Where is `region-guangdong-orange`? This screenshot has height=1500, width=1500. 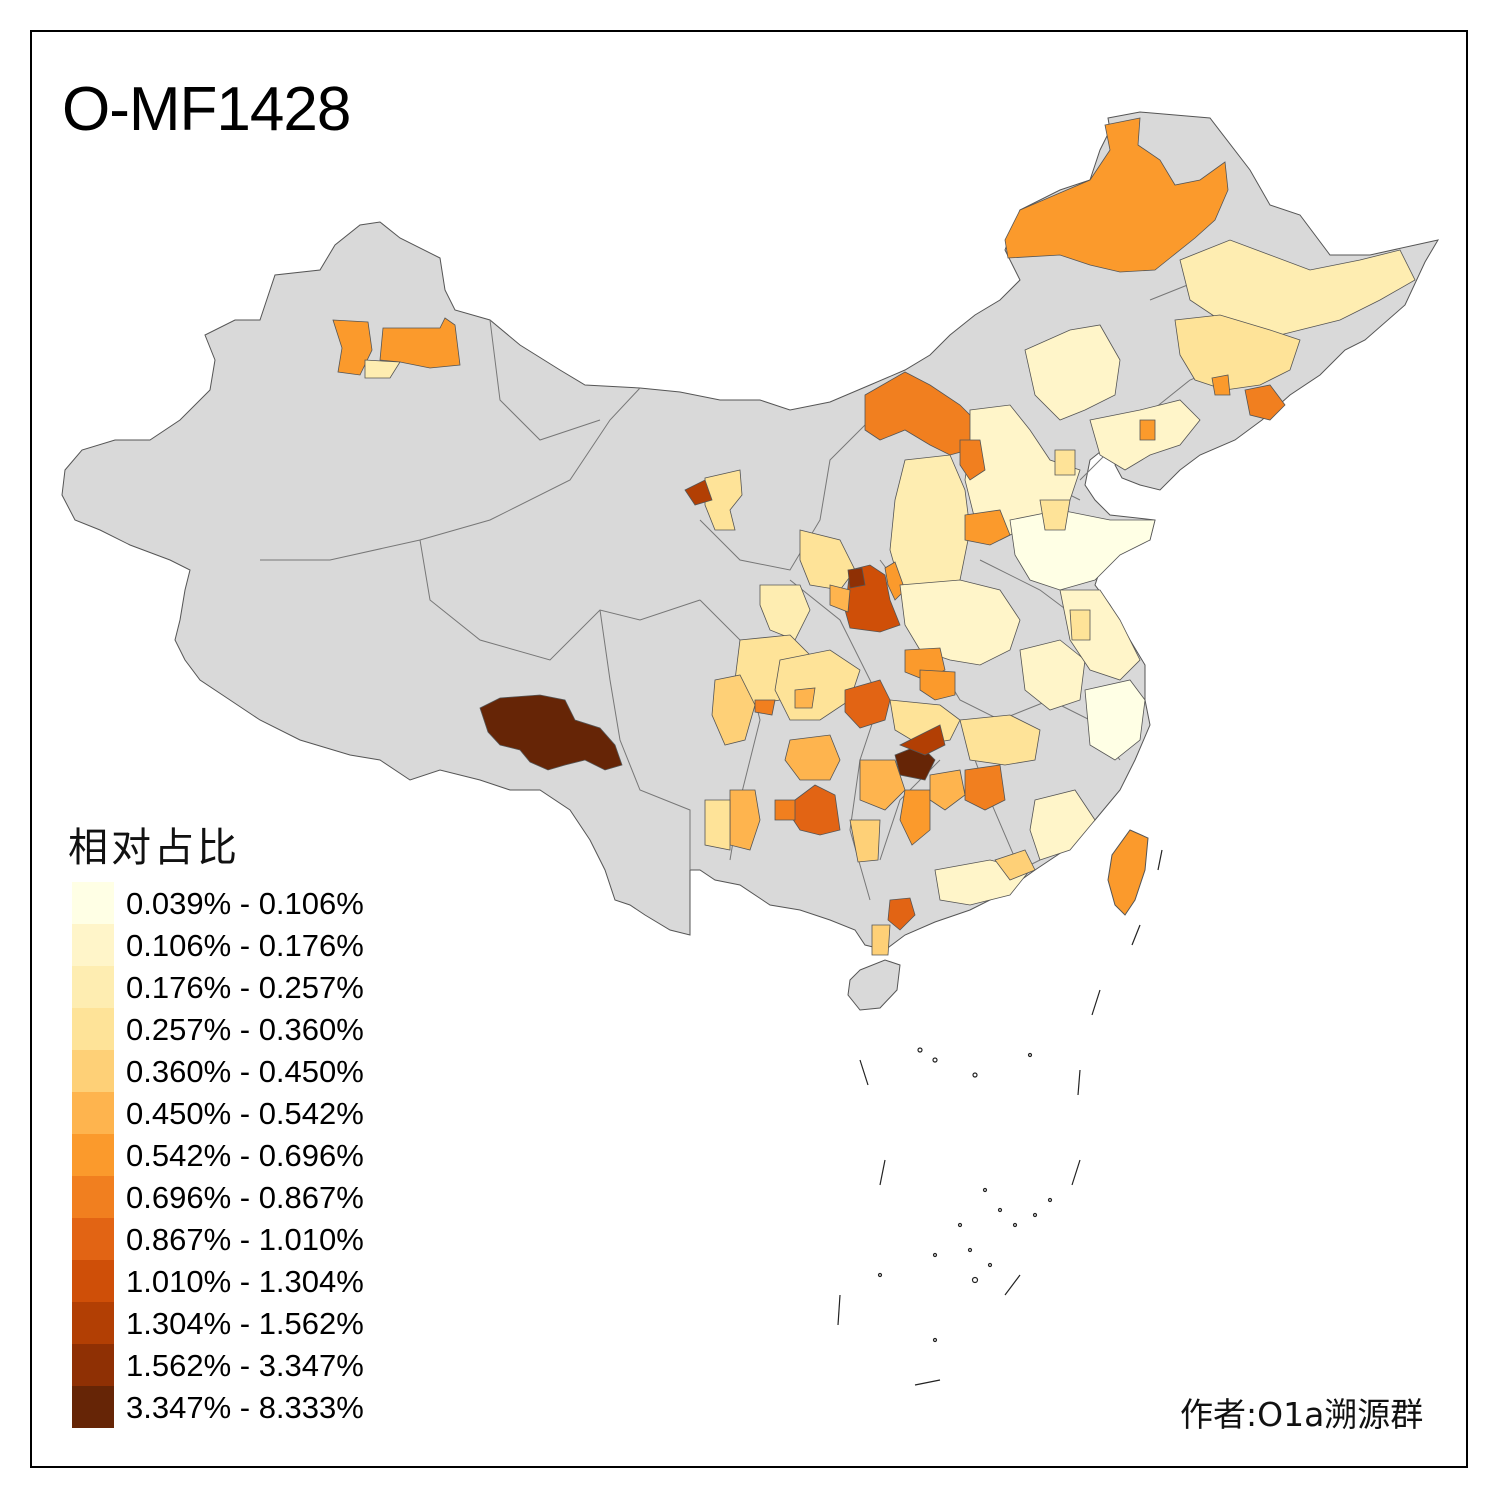
region-guangdong-orange is located at coordinates (1015, 865).